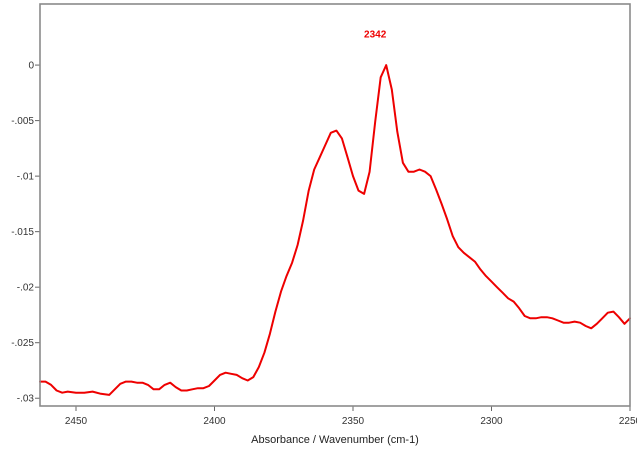 The image size is (637, 451). Describe the element at coordinates (22, 232) in the screenshot. I see `y-tick-label: -.015` at that location.